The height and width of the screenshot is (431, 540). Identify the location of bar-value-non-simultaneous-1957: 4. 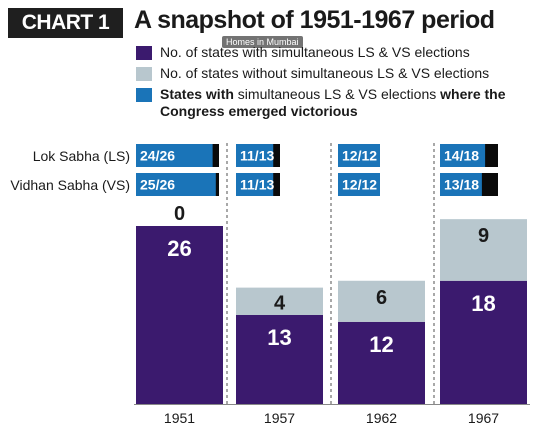
(280, 303).